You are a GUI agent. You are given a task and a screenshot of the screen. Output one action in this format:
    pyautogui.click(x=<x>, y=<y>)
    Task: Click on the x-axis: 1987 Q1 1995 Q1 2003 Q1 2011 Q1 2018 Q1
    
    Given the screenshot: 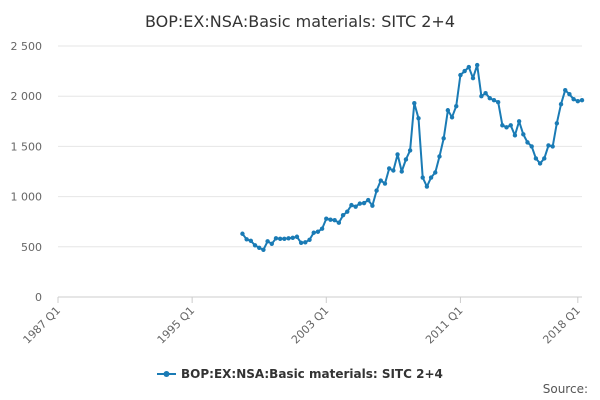 What is the action you would take?
    pyautogui.click(x=302, y=321)
    